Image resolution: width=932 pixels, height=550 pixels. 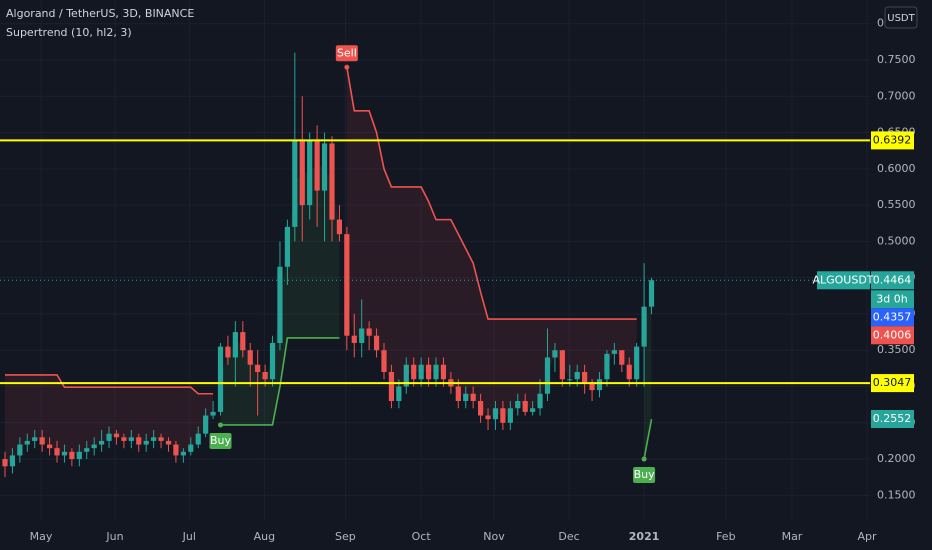 What do you see at coordinates (494, 536) in the screenshot?
I see `x-tick-label: Nov` at bounding box center [494, 536].